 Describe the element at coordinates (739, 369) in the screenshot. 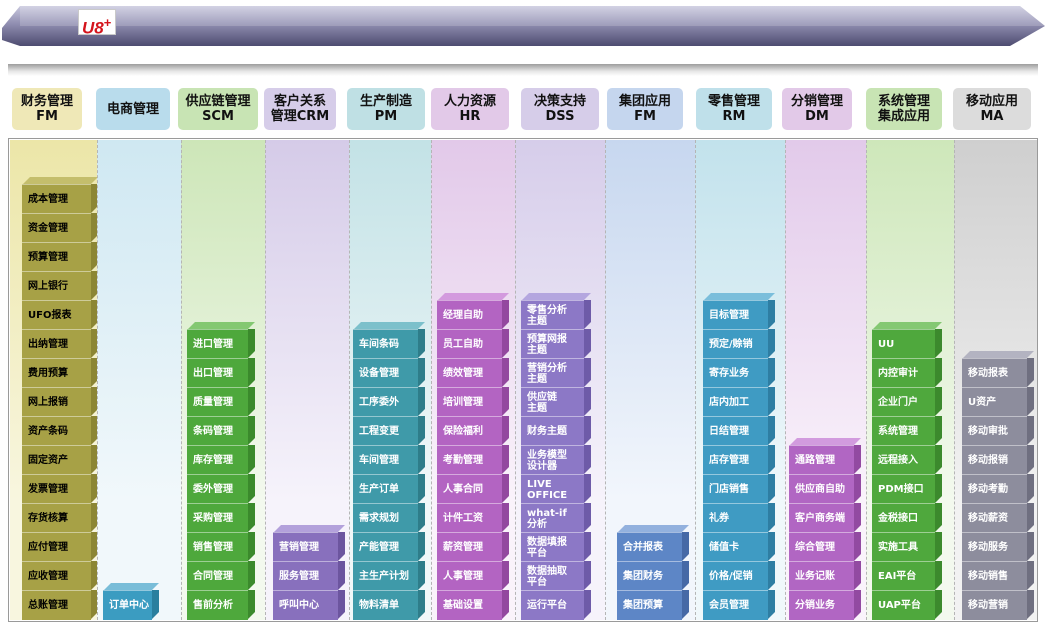

I see `module-block: 寄存业务` at that location.